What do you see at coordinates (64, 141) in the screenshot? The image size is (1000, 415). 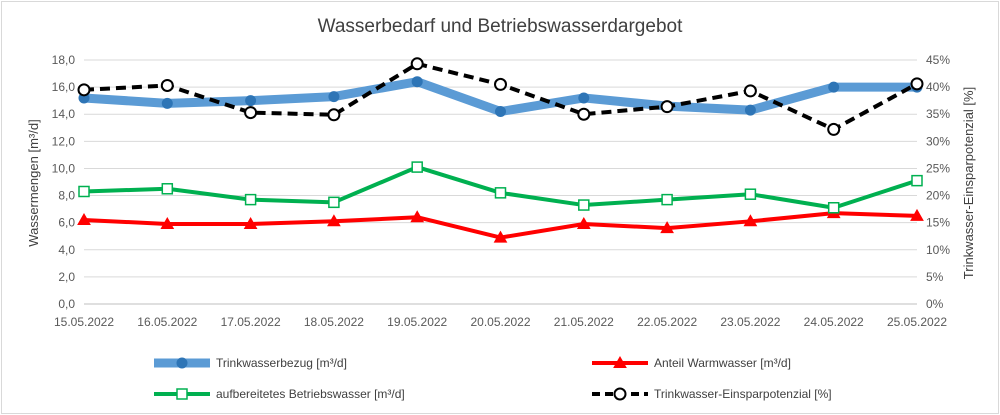 I see `y-tick-label: 12,0` at bounding box center [64, 141].